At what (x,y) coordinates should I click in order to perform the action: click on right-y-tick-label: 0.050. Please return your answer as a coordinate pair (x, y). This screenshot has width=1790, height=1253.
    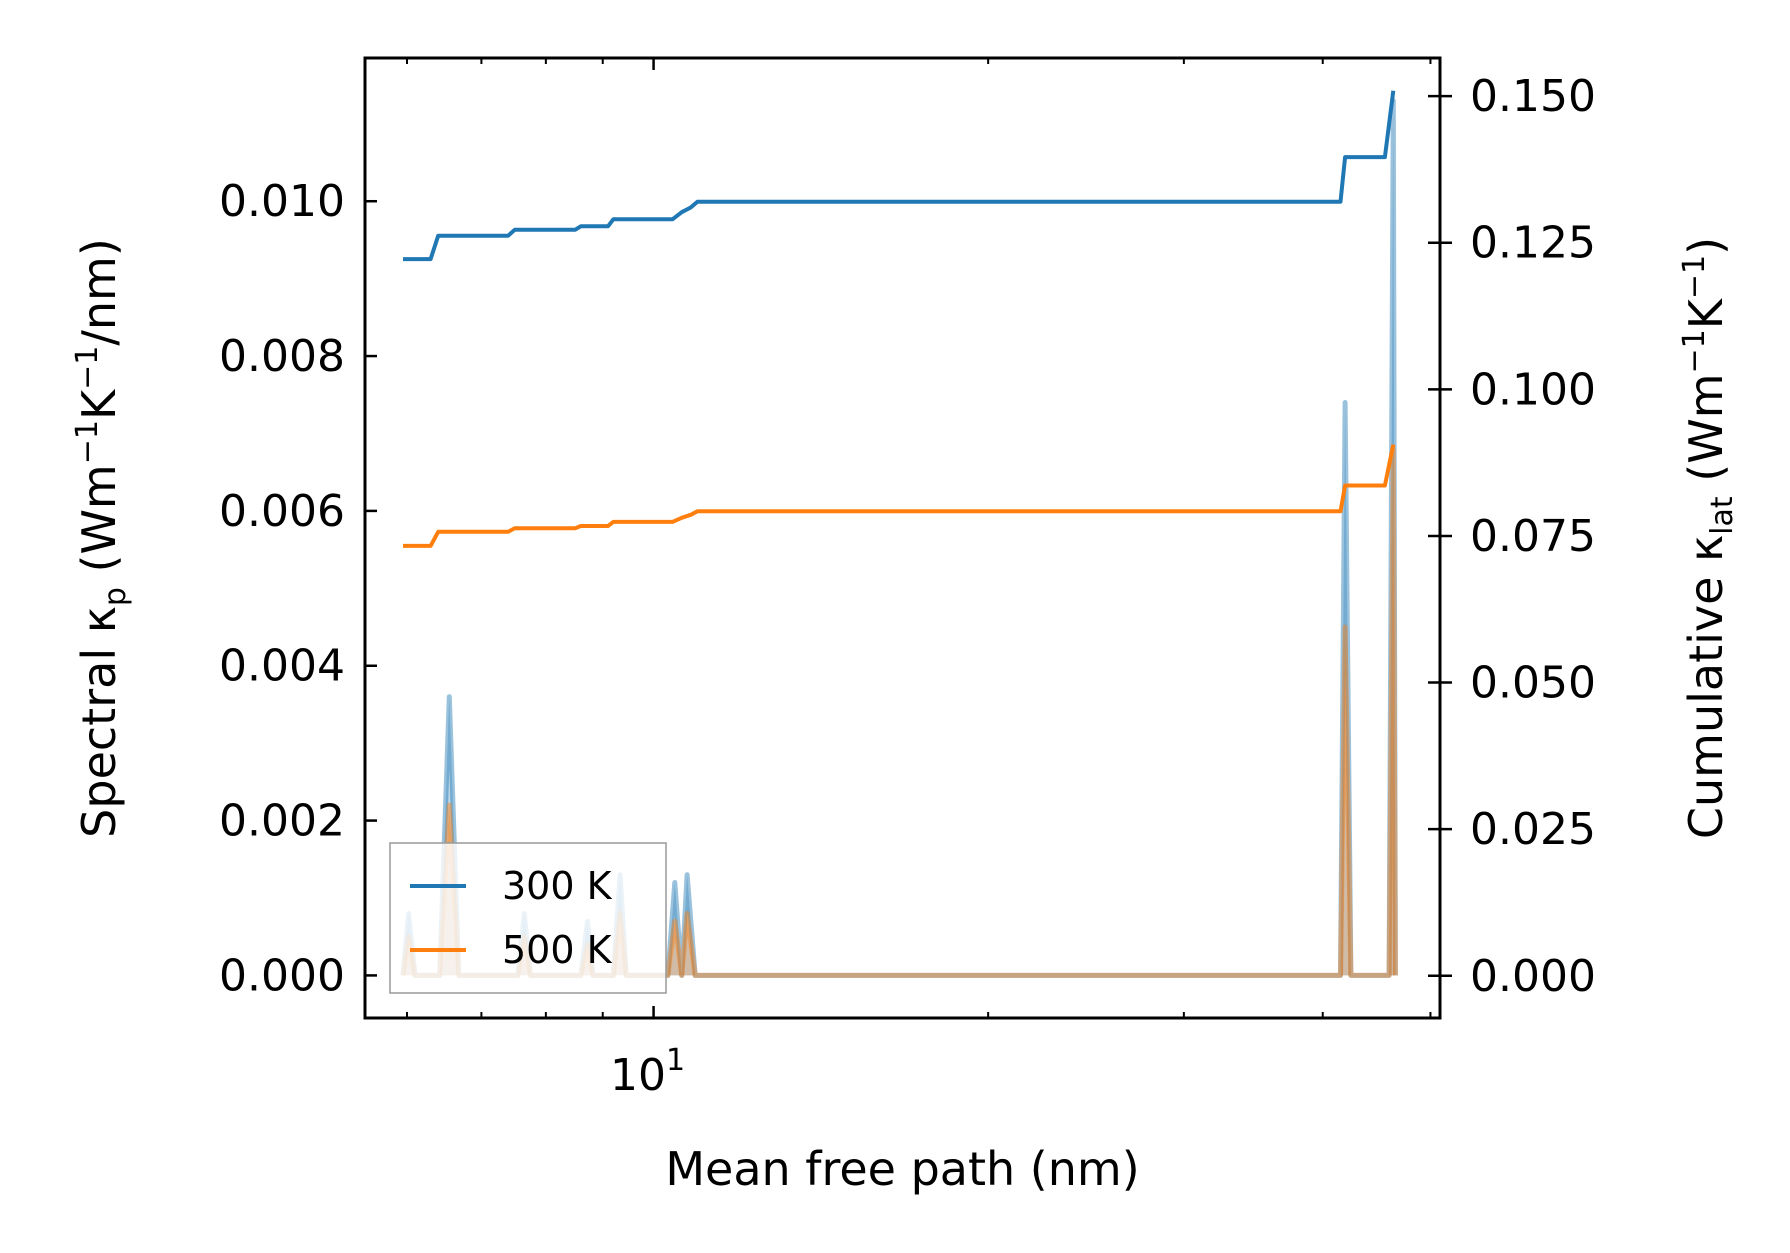
    Looking at the image, I should click on (1533, 683).